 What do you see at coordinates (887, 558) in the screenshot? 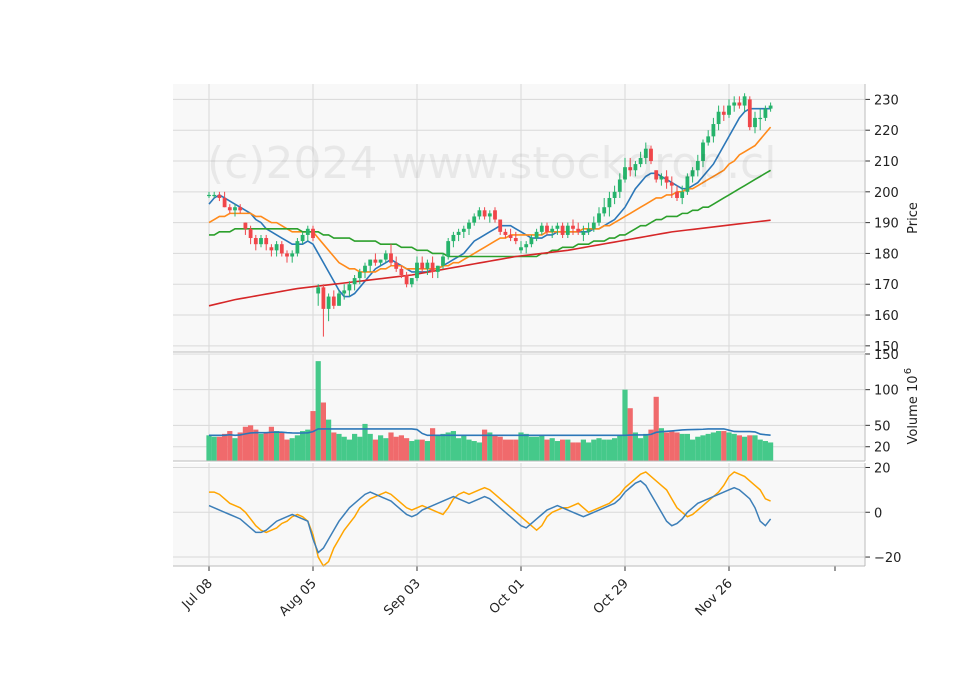
I see `y-tick-label: −20` at bounding box center [887, 558].